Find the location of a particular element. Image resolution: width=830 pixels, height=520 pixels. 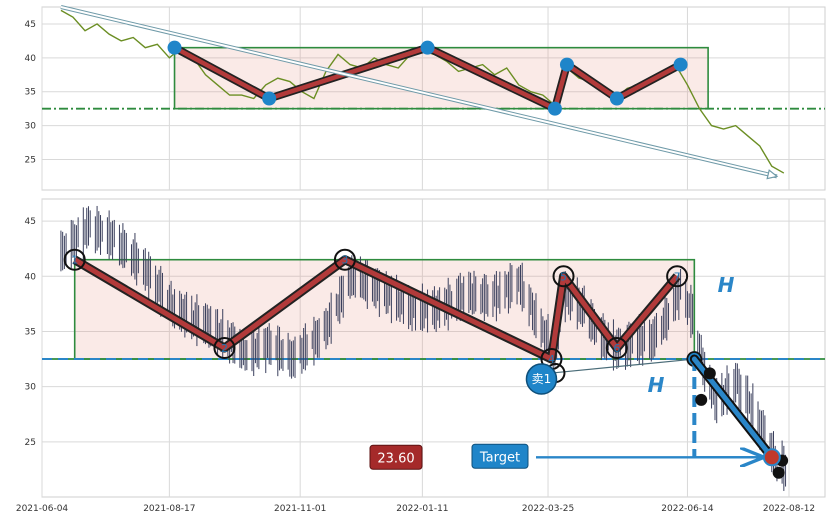

pattern-label-4: 4 is located at coordinates (551, 359).